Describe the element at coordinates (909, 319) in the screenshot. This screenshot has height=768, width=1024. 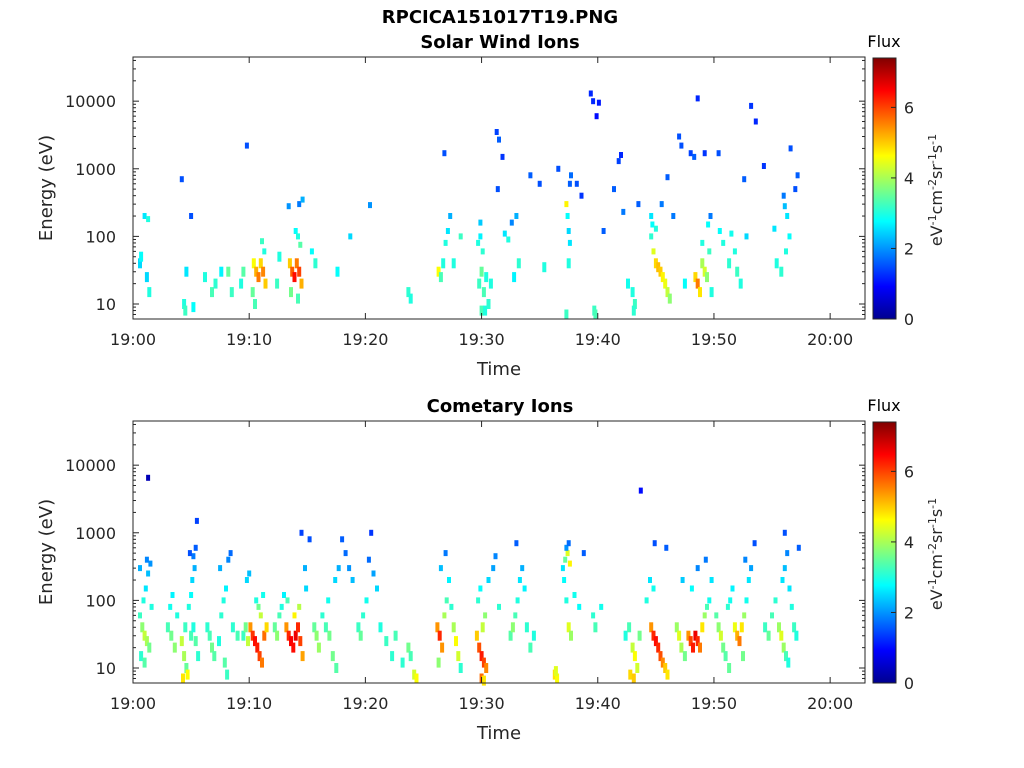
I see `colorbar-tick-label: 0` at that location.